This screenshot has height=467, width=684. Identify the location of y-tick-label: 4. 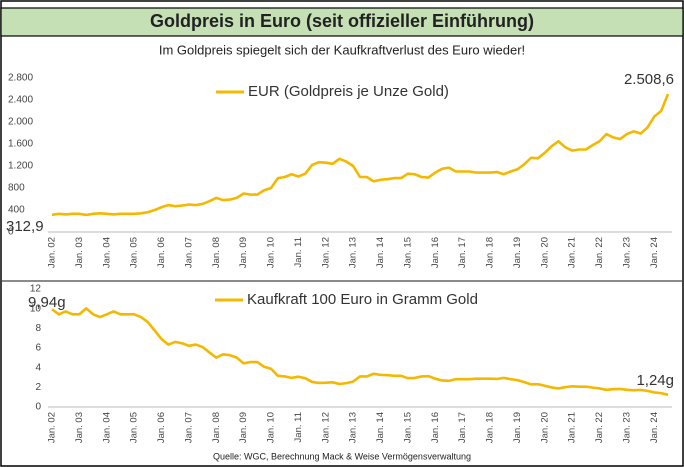
(38, 367).